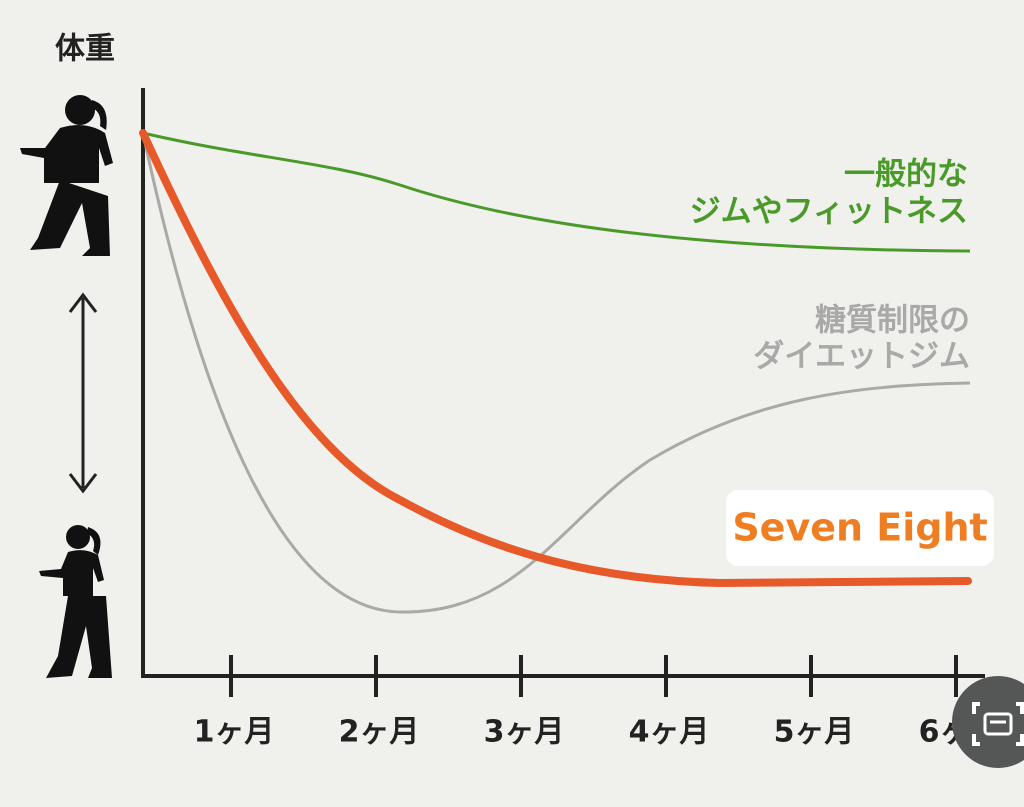 The height and width of the screenshot is (807, 1024). I want to click on general-gym-curve, so click(556, 192).